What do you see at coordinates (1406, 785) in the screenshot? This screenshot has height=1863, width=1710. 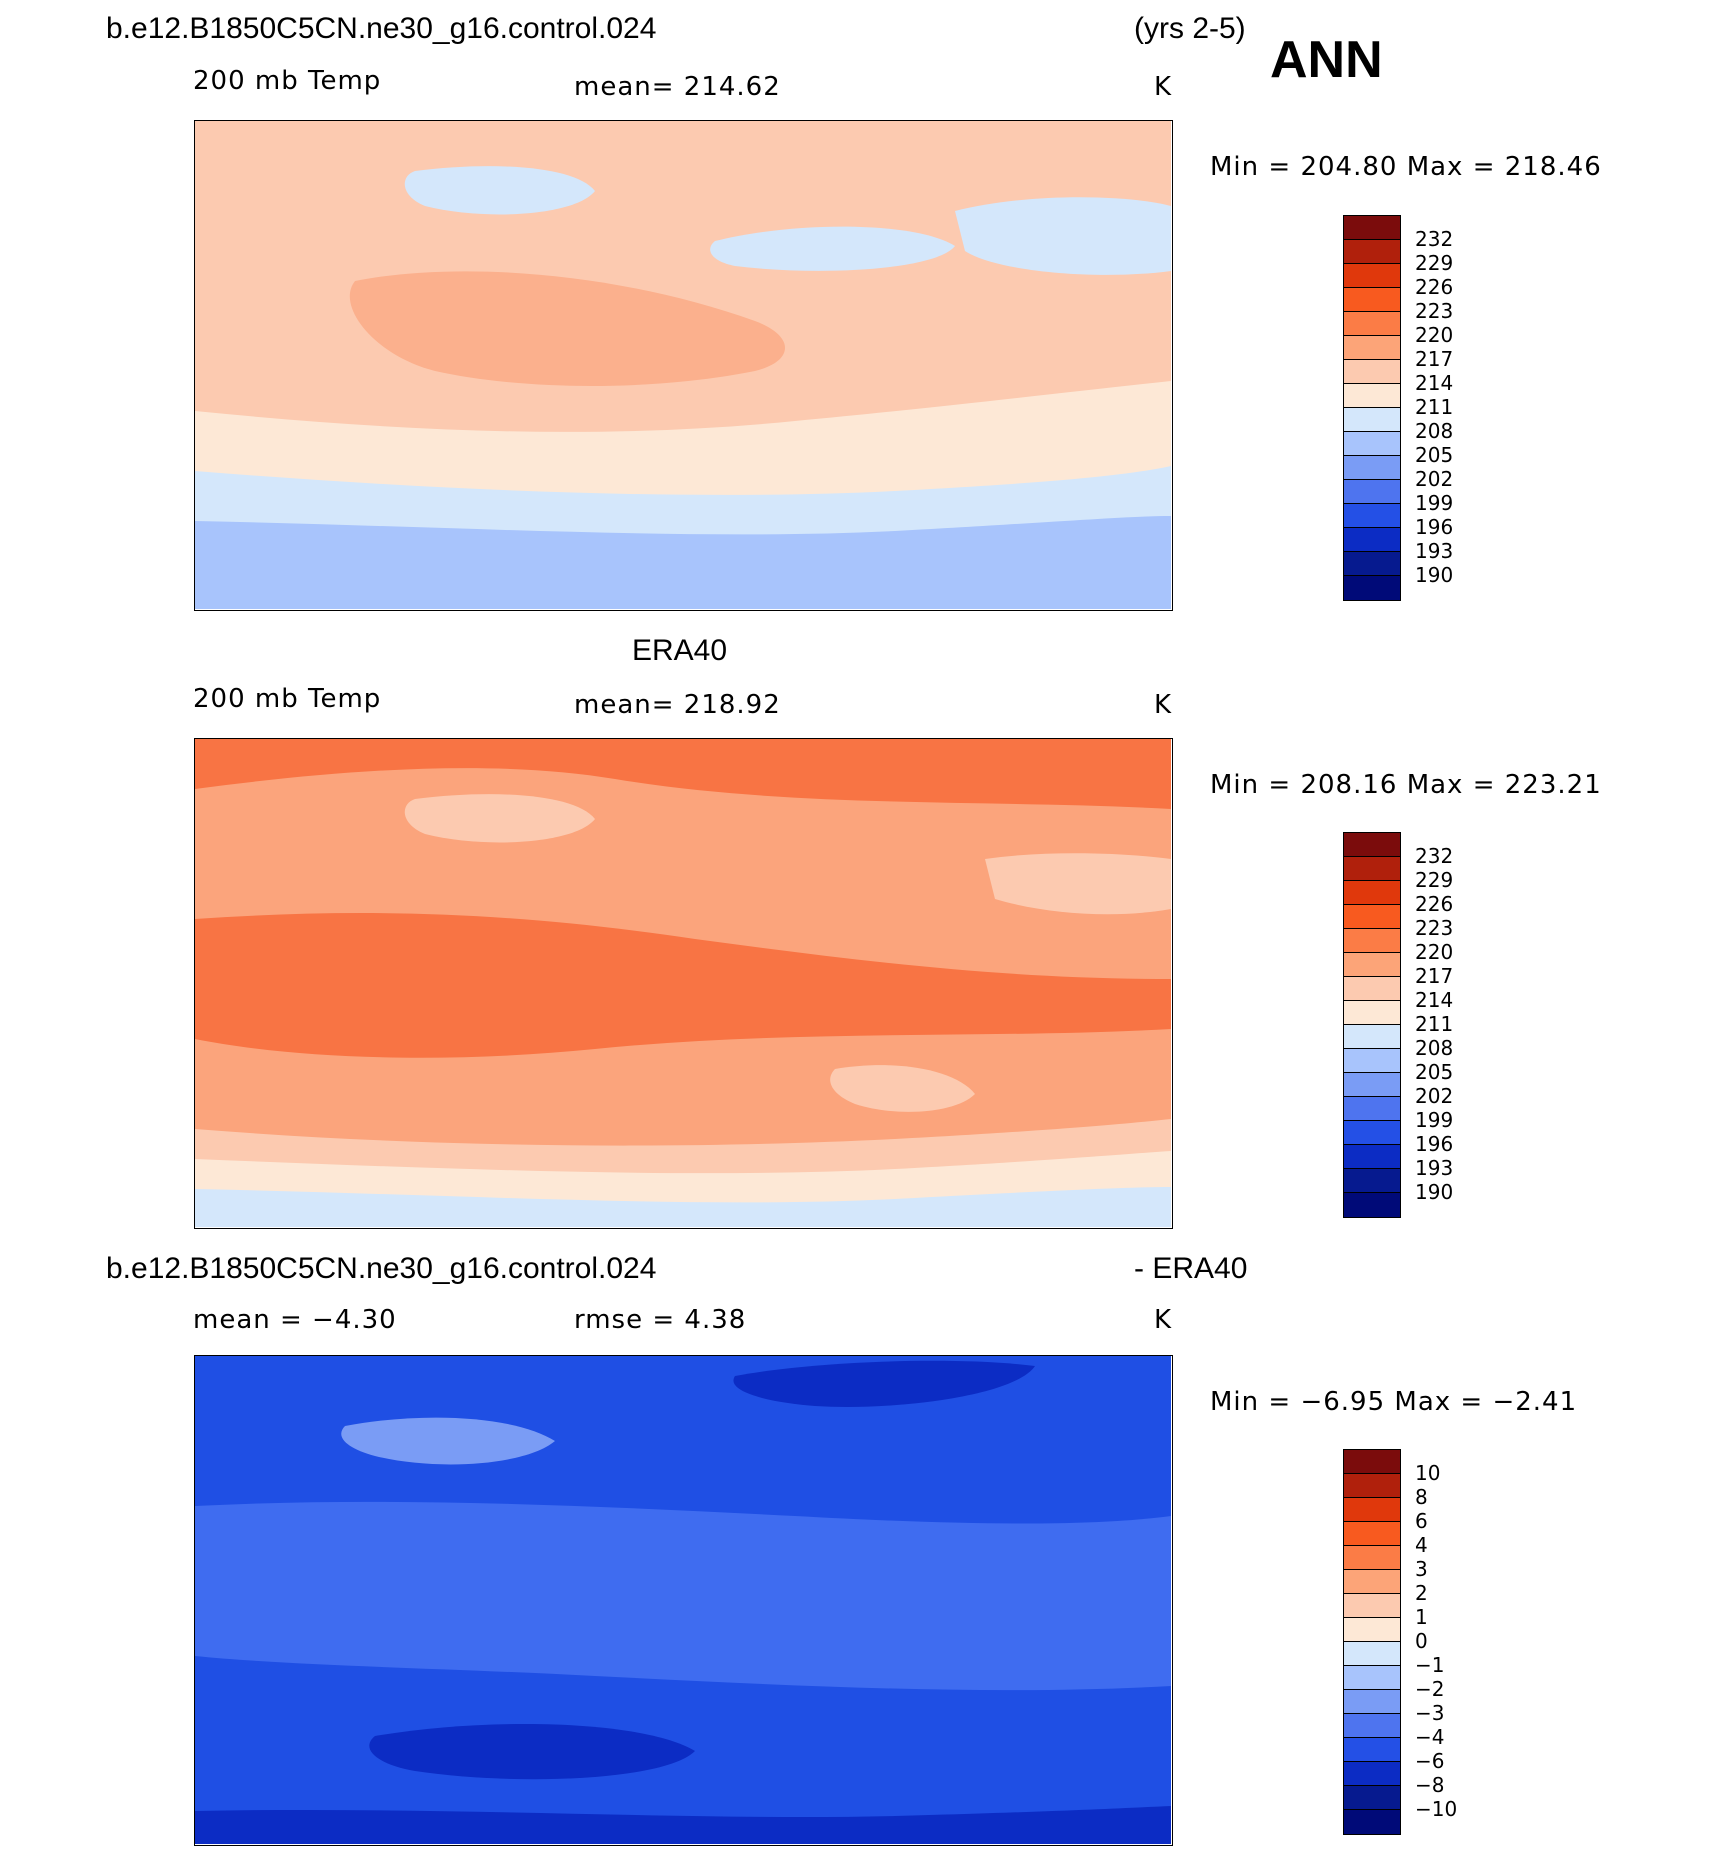 I see `panel-obs-minmax: Min = 208.16 Max = 223.21` at bounding box center [1406, 785].